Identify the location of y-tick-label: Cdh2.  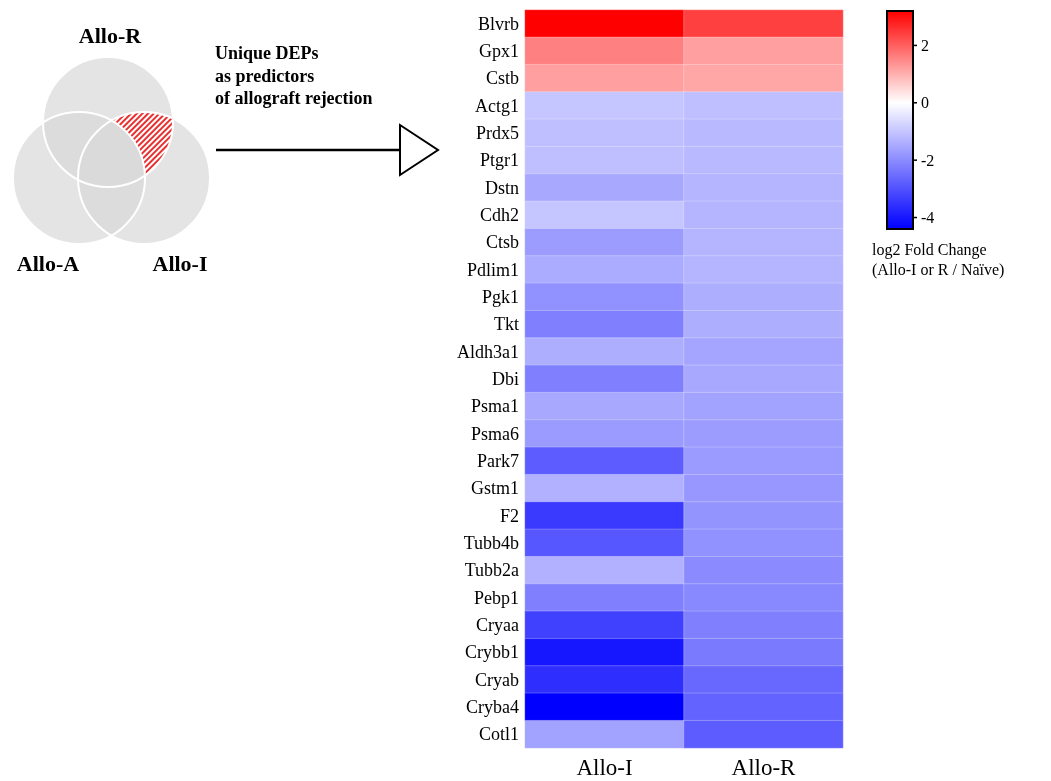
(499, 215).